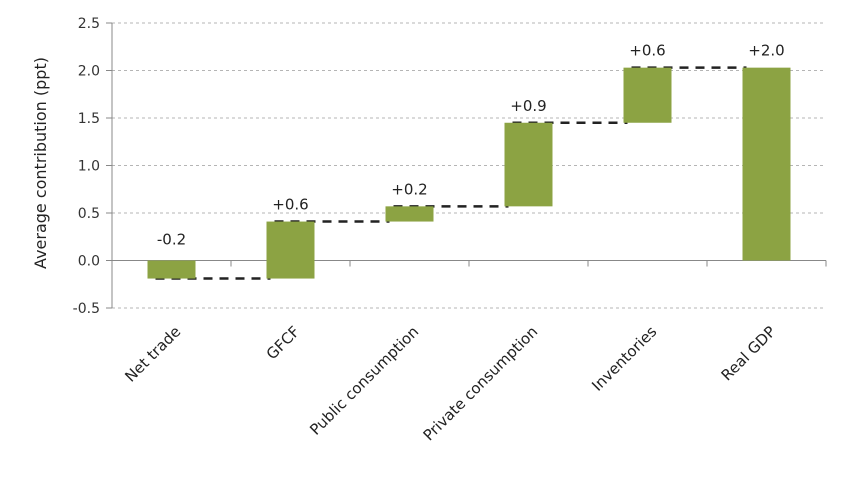 Image resolution: width=848 pixels, height=495 pixels. Describe the element at coordinates (749, 354) in the screenshot. I see `category-label: Real GDP` at that location.